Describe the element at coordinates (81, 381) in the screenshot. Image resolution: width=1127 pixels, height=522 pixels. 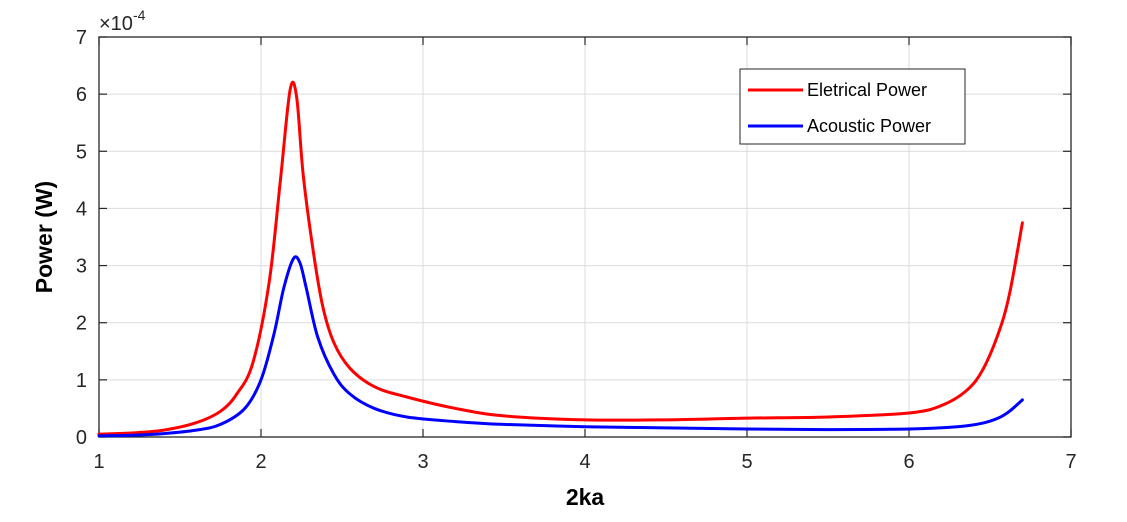
I see `y-tick-label: 1` at that location.